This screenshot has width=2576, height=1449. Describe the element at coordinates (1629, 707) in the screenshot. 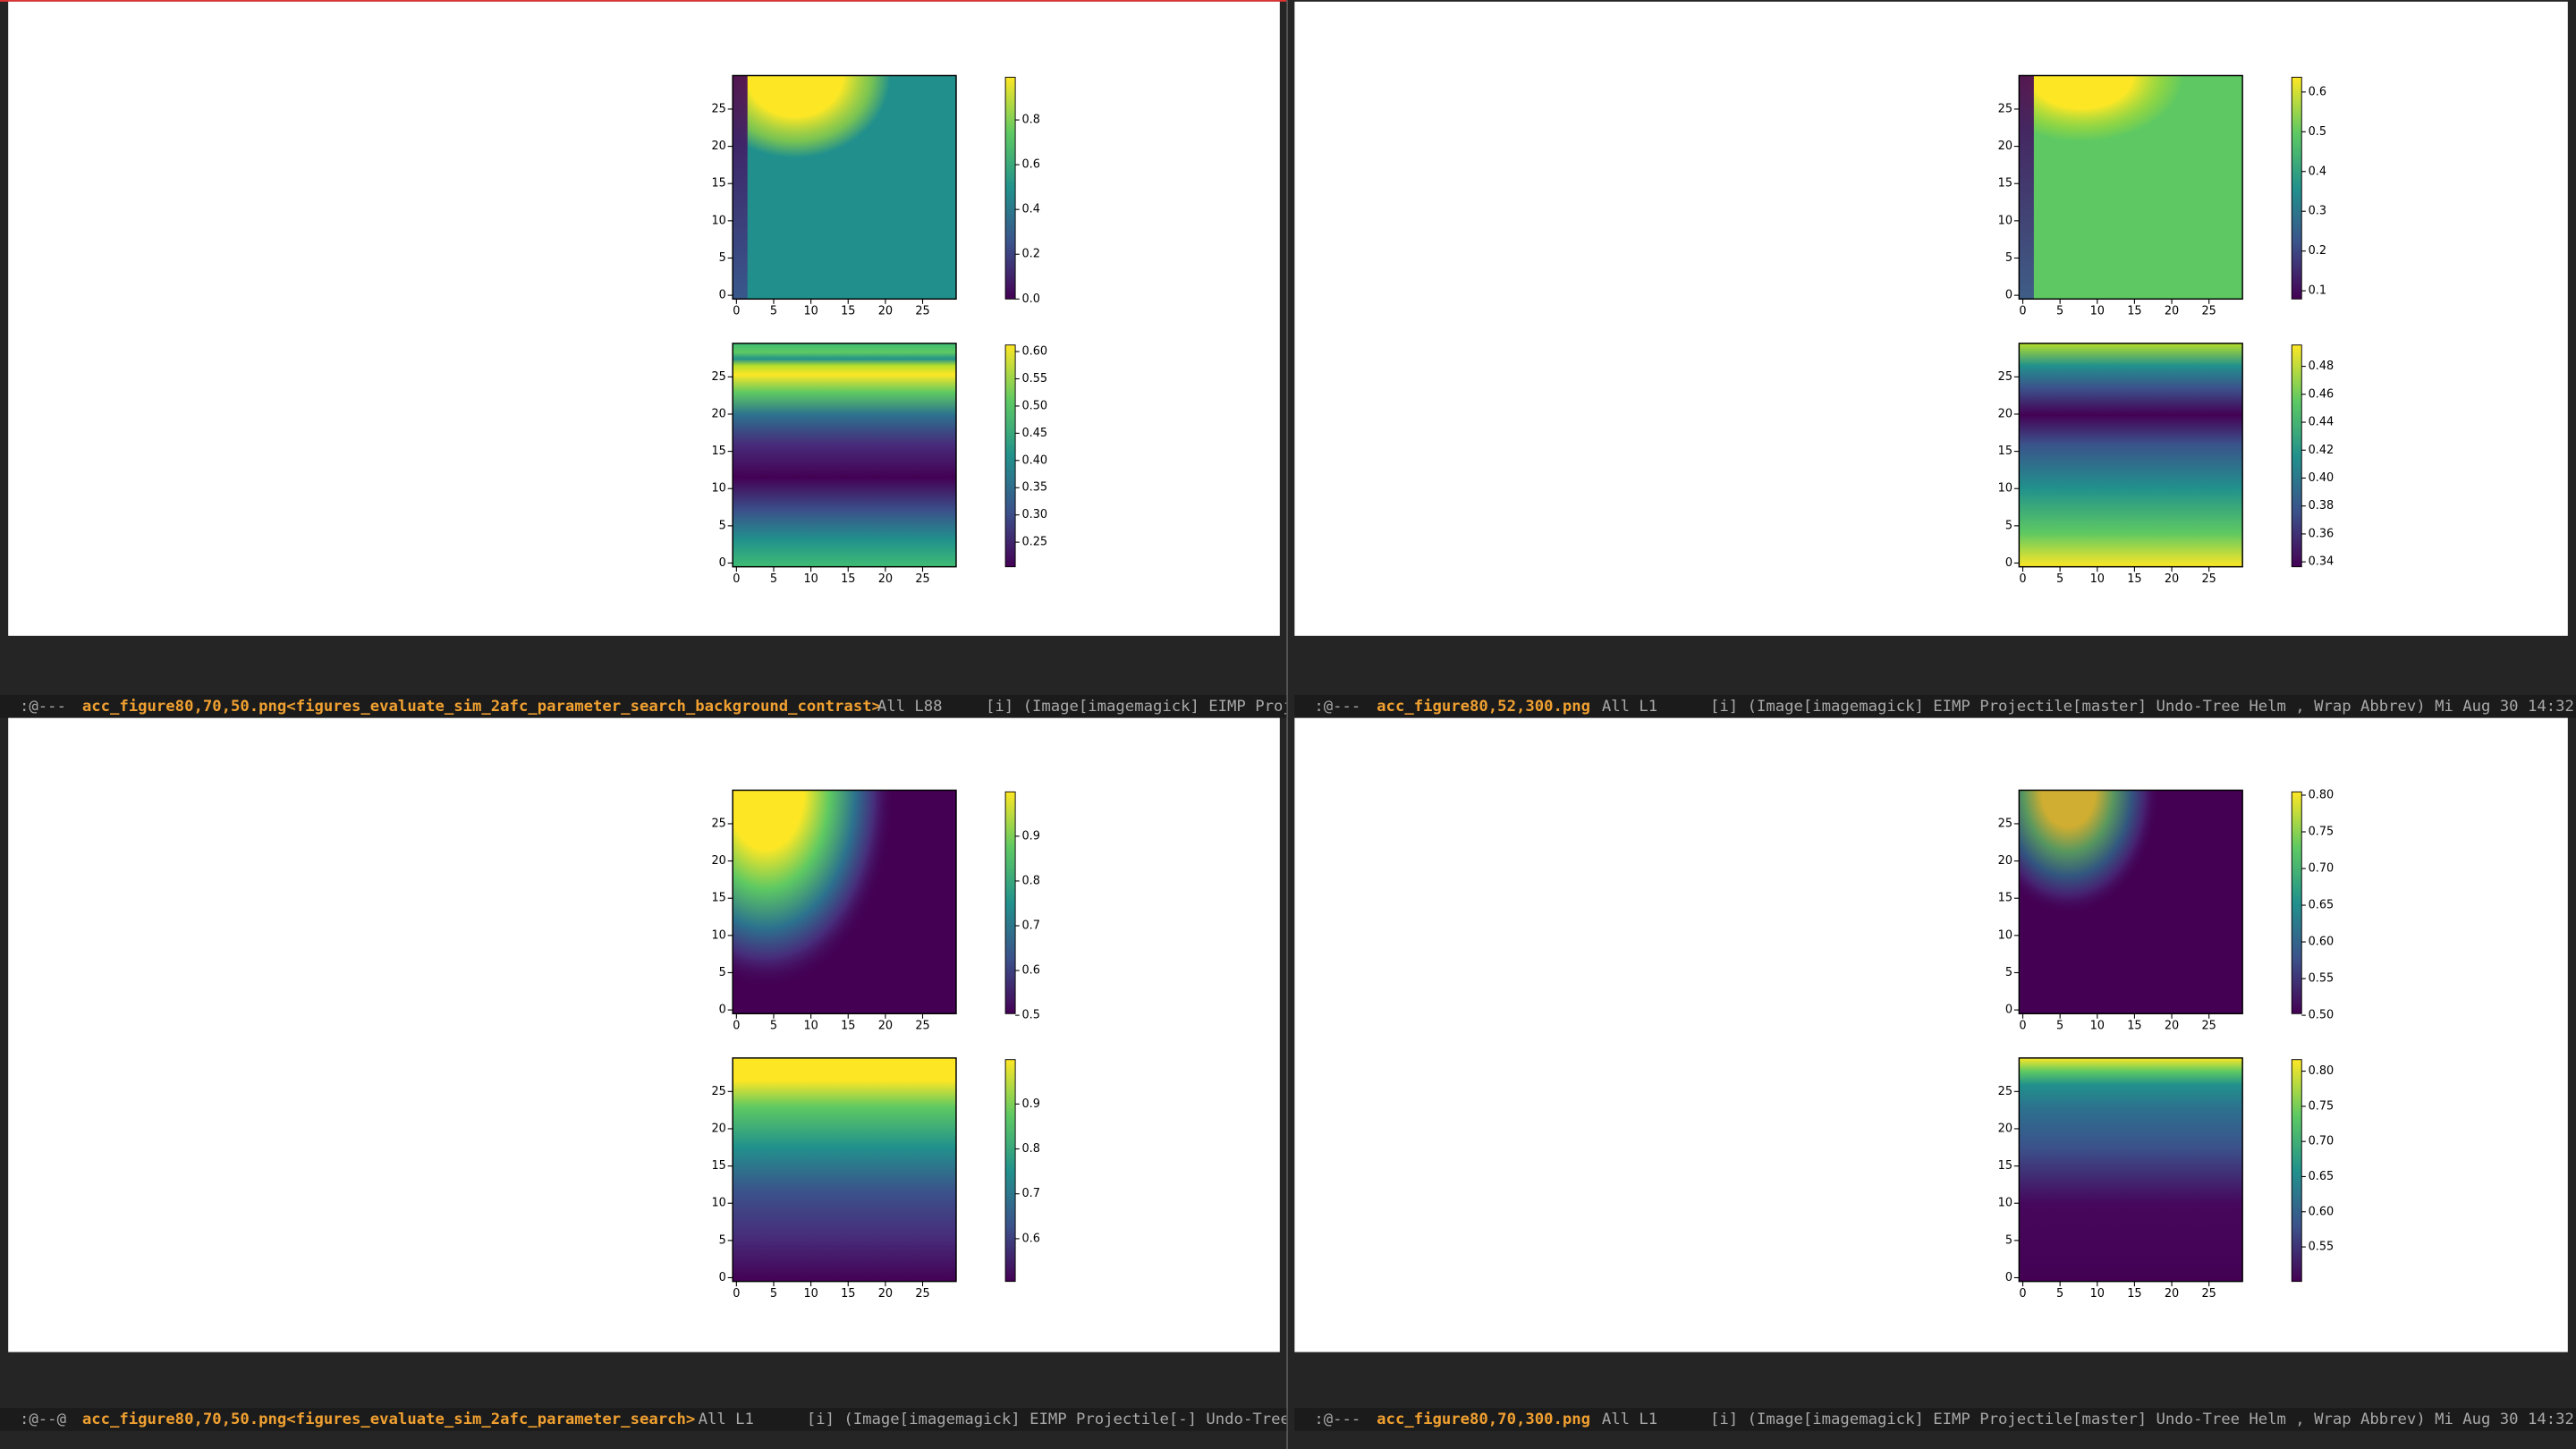

I see `buffer-position: All L1` at that location.